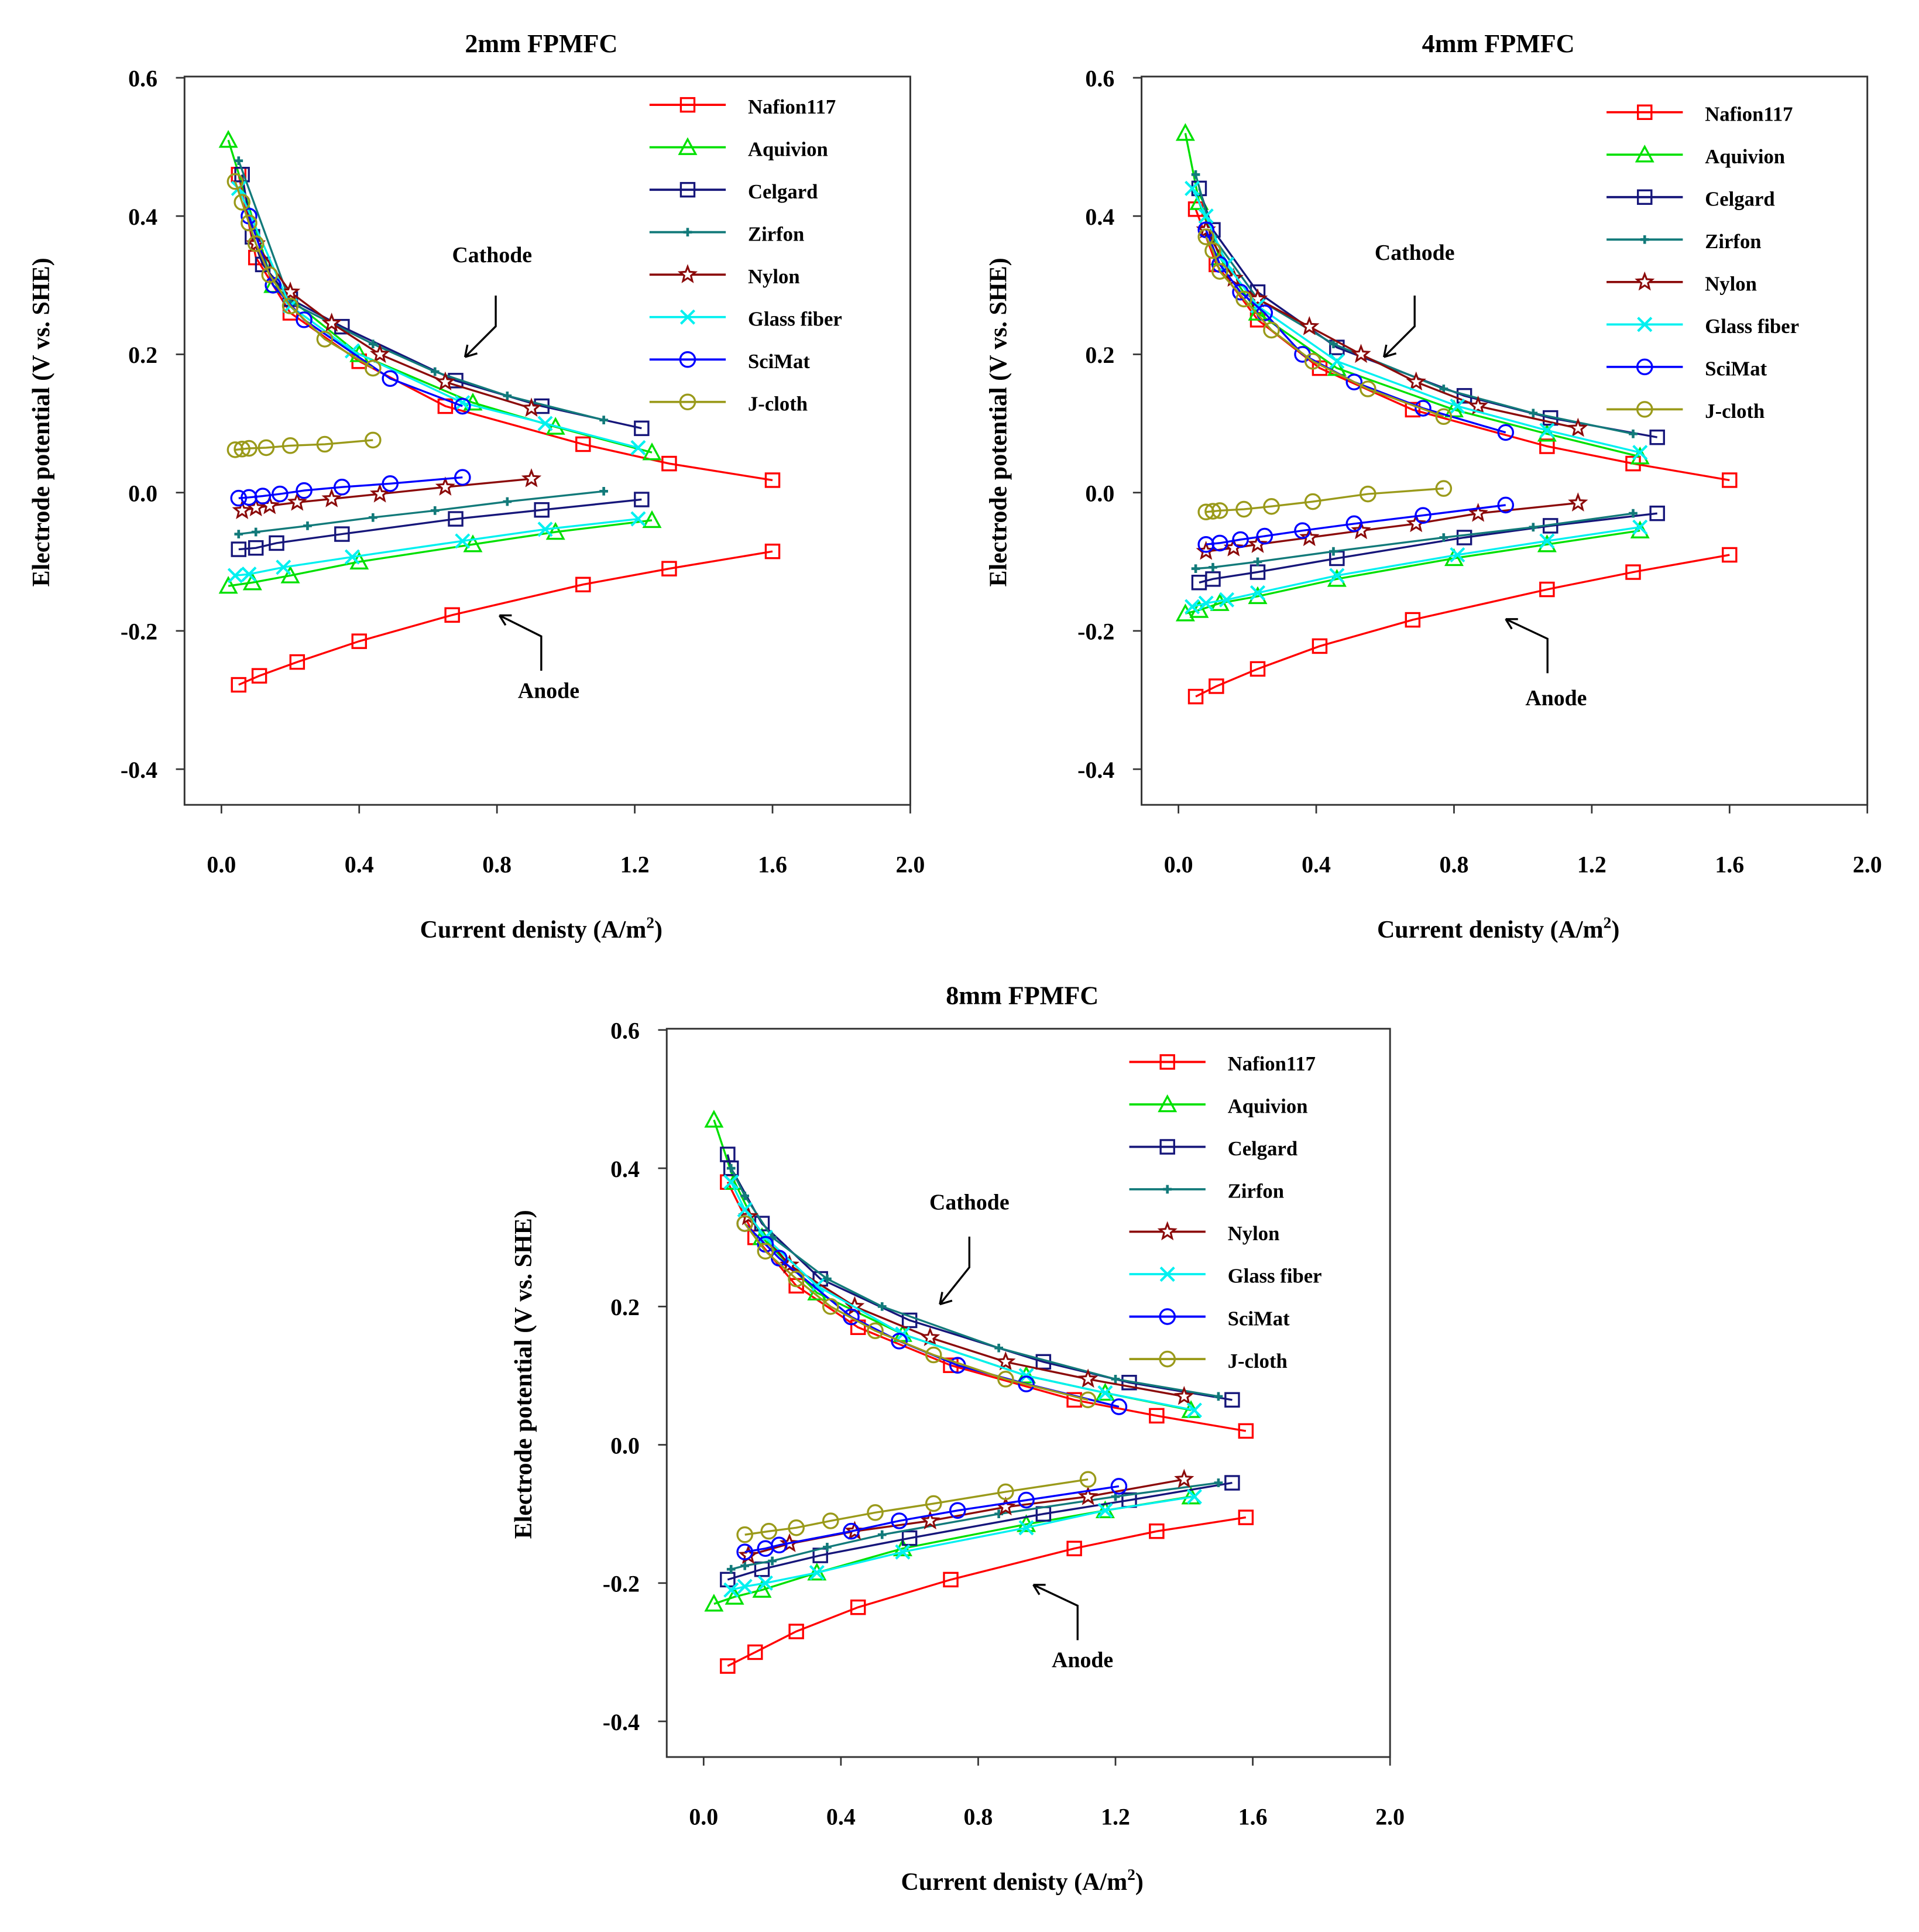  I want to click on legend-label: Nylon, so click(774, 276).